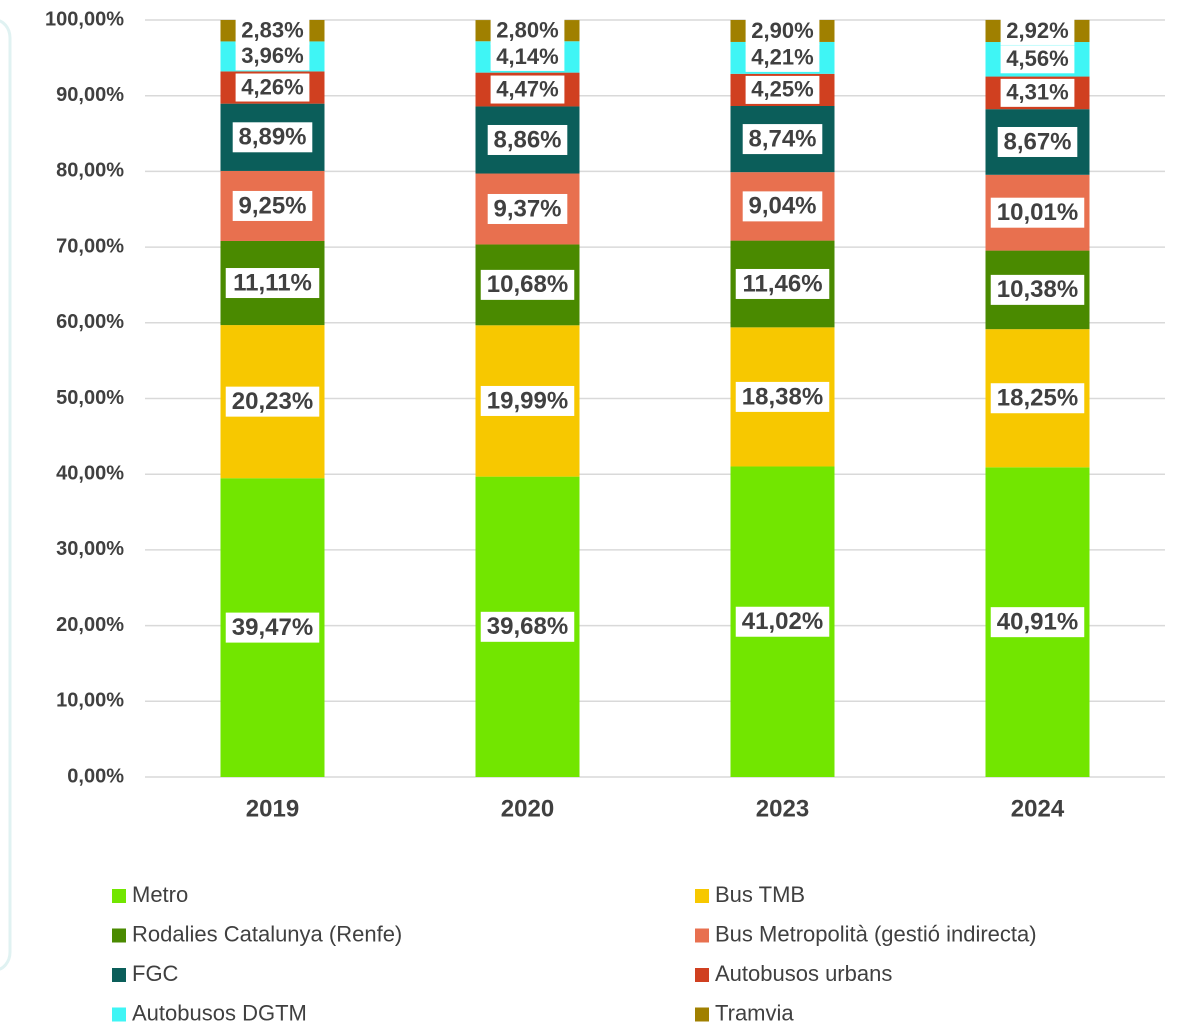 Image resolution: width=1187 pixels, height=1024 pixels. I want to click on value-label: 2,83%, so click(272, 30).